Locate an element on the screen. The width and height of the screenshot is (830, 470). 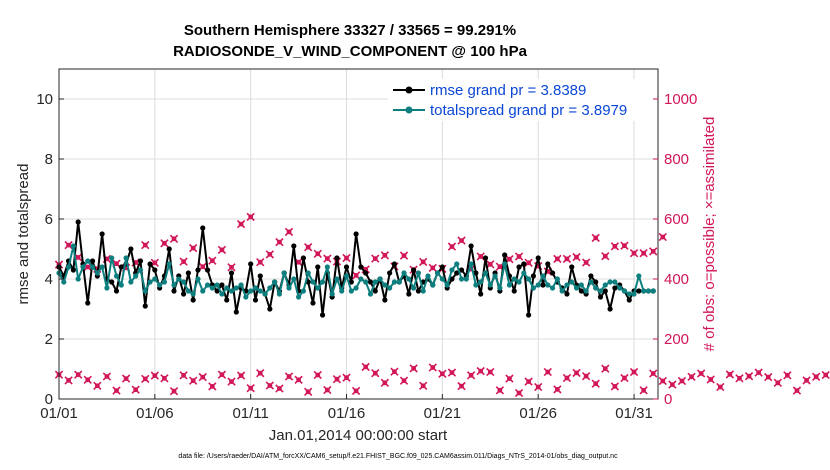
y-tick-label-left: 6 is located at coordinates (49, 219).